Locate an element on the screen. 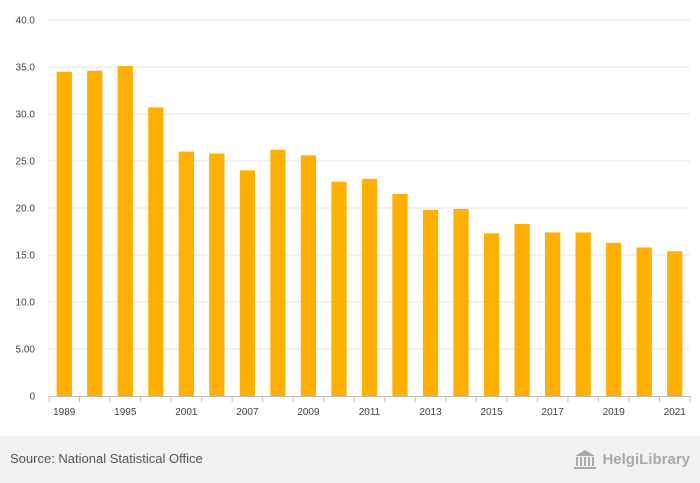 The height and width of the screenshot is (483, 700). x-tick-label: 2009 is located at coordinates (308, 412).